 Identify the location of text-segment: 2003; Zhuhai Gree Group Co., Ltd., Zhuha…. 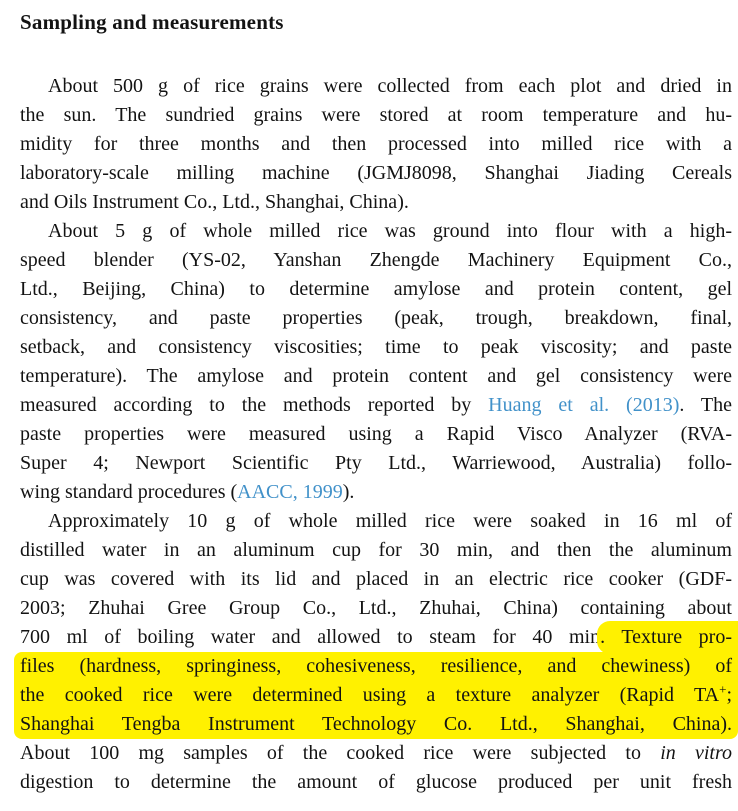
(376, 608).